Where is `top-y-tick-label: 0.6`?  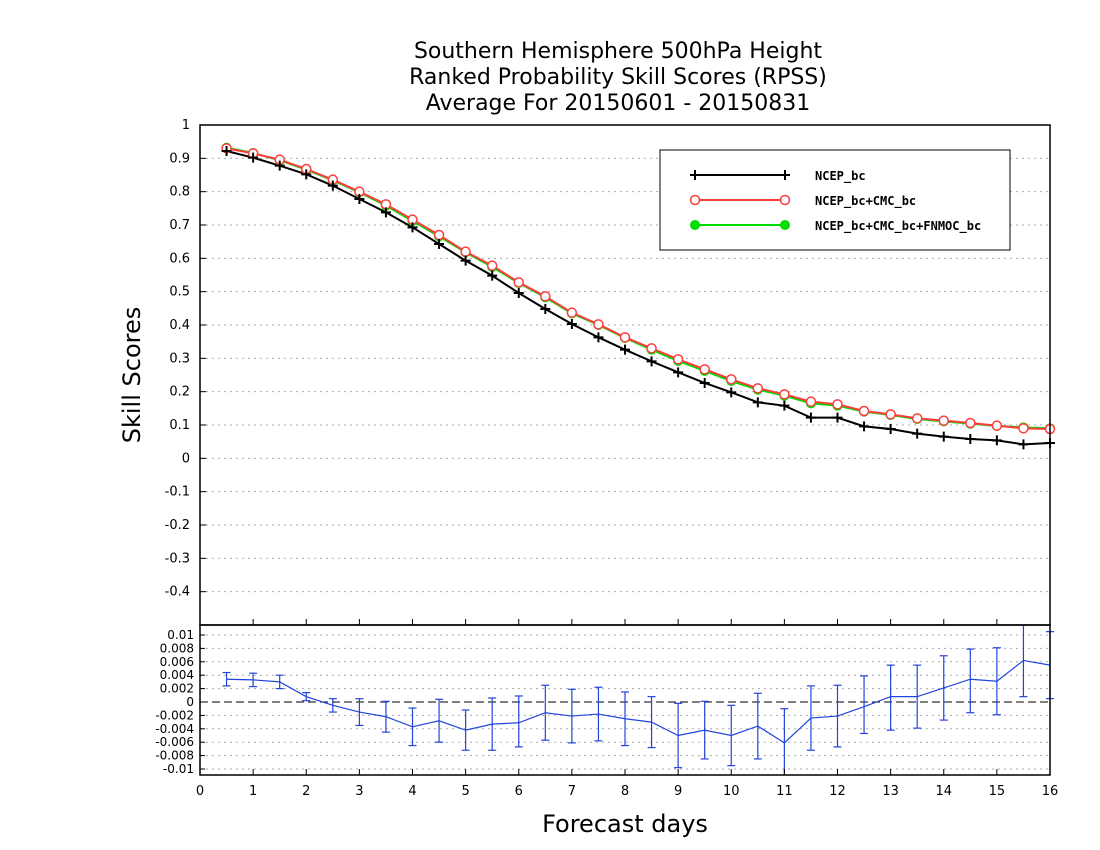 top-y-tick-label: 0.6 is located at coordinates (179, 258).